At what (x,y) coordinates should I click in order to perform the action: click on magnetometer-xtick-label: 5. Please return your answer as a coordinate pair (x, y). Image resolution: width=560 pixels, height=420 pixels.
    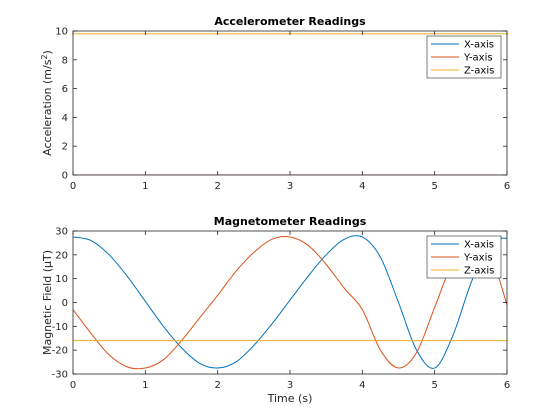
    Looking at the image, I should click on (434, 385).